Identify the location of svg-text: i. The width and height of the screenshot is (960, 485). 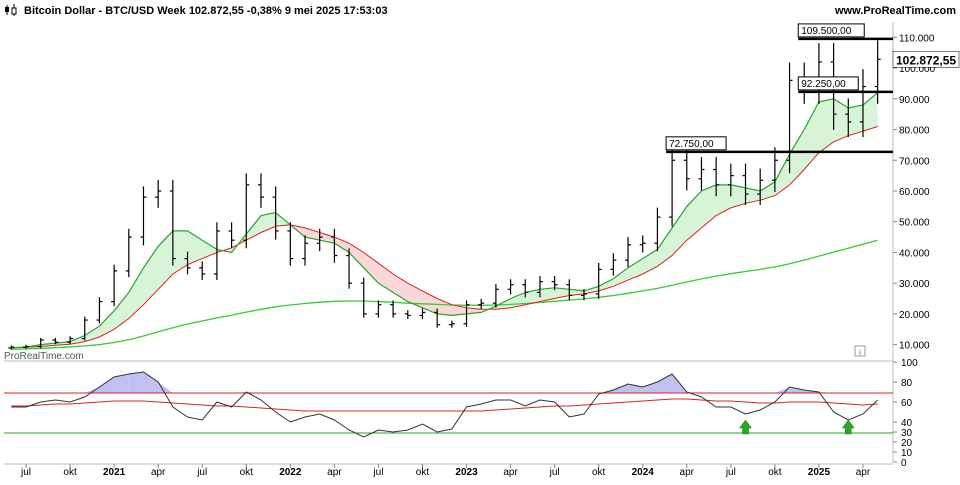
(860, 352).